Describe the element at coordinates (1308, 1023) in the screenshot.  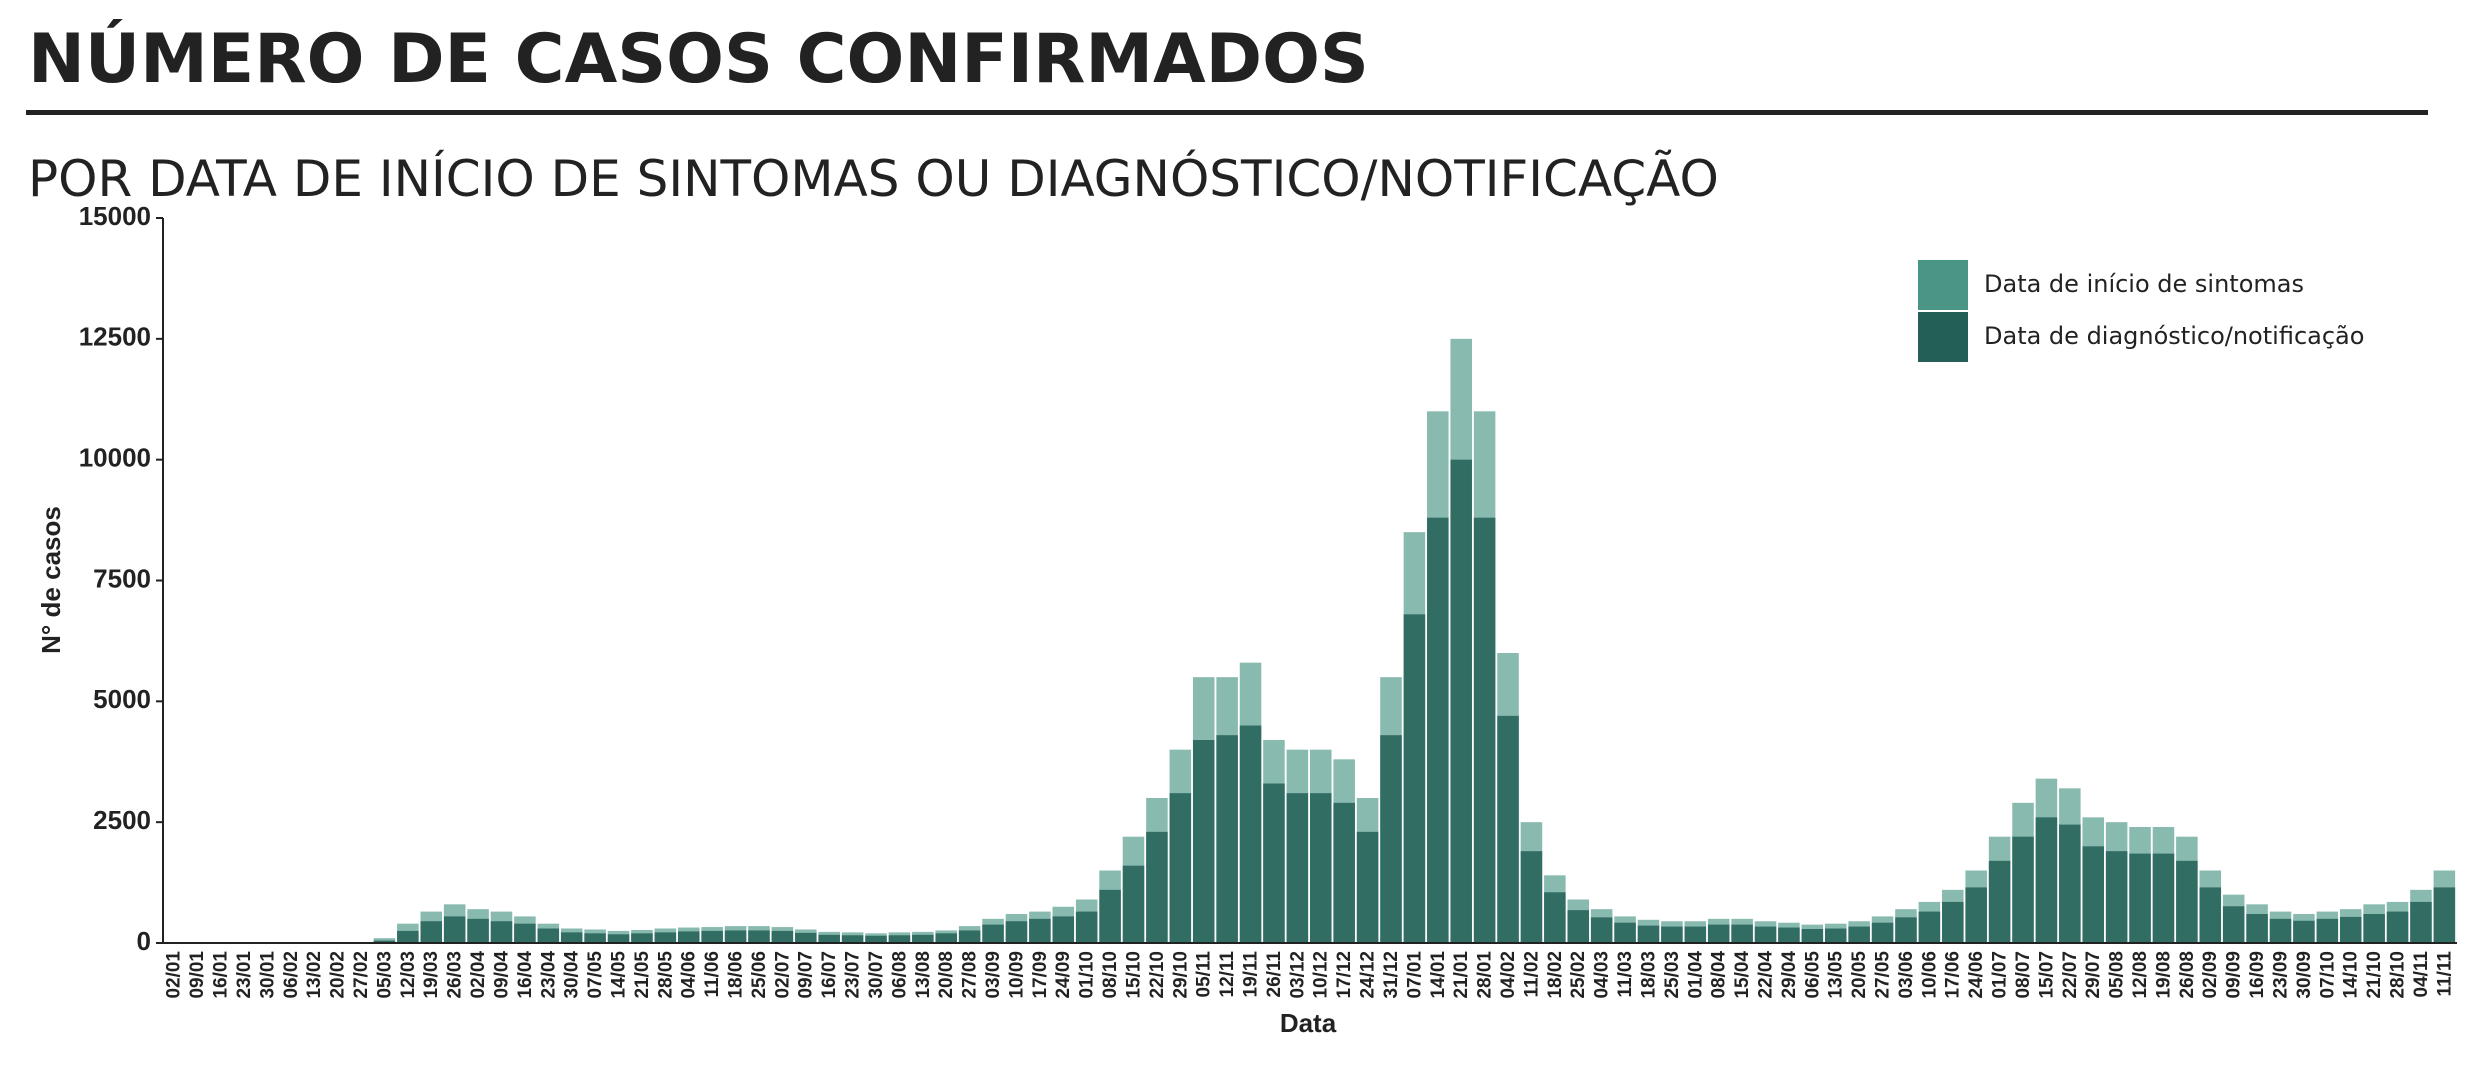
I see `x-axis-label: Data` at that location.